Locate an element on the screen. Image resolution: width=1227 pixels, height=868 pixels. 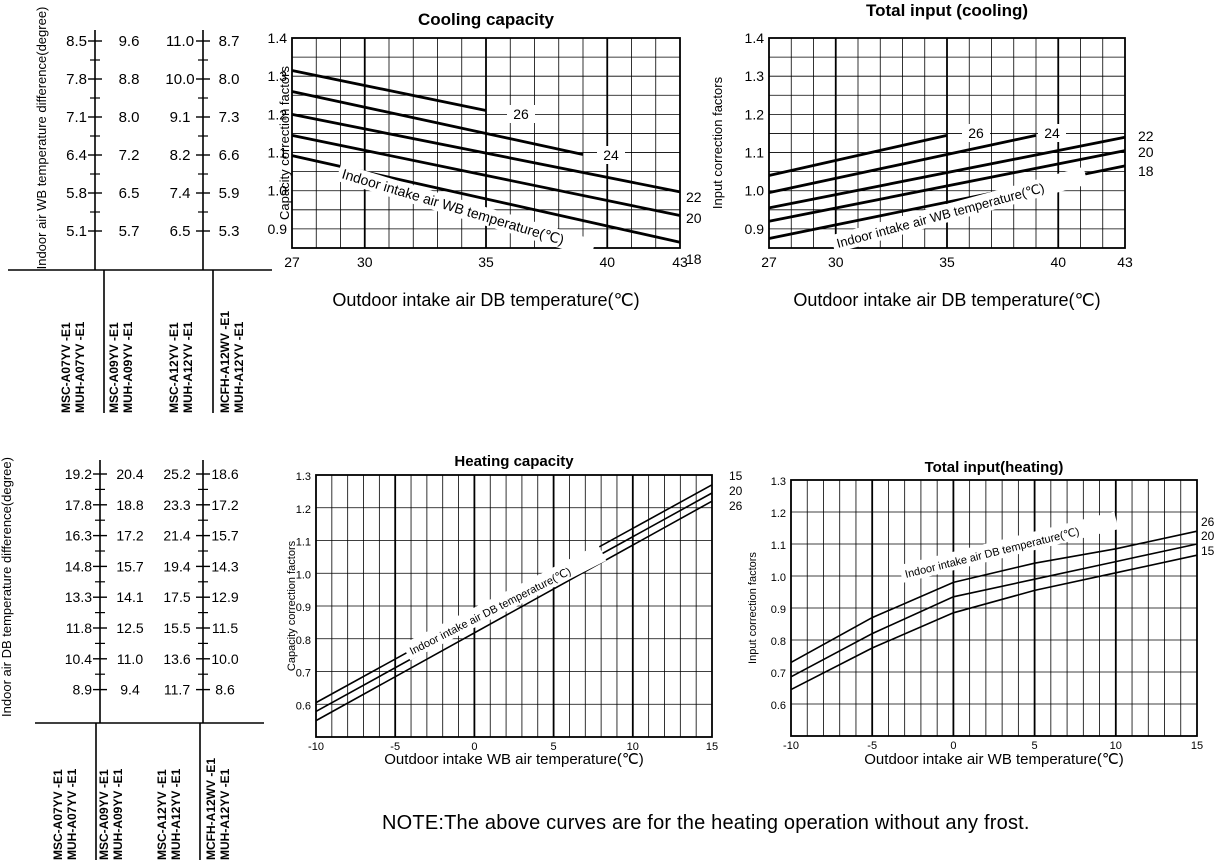
scale-value: 11.0 is located at coordinates (130, 659).